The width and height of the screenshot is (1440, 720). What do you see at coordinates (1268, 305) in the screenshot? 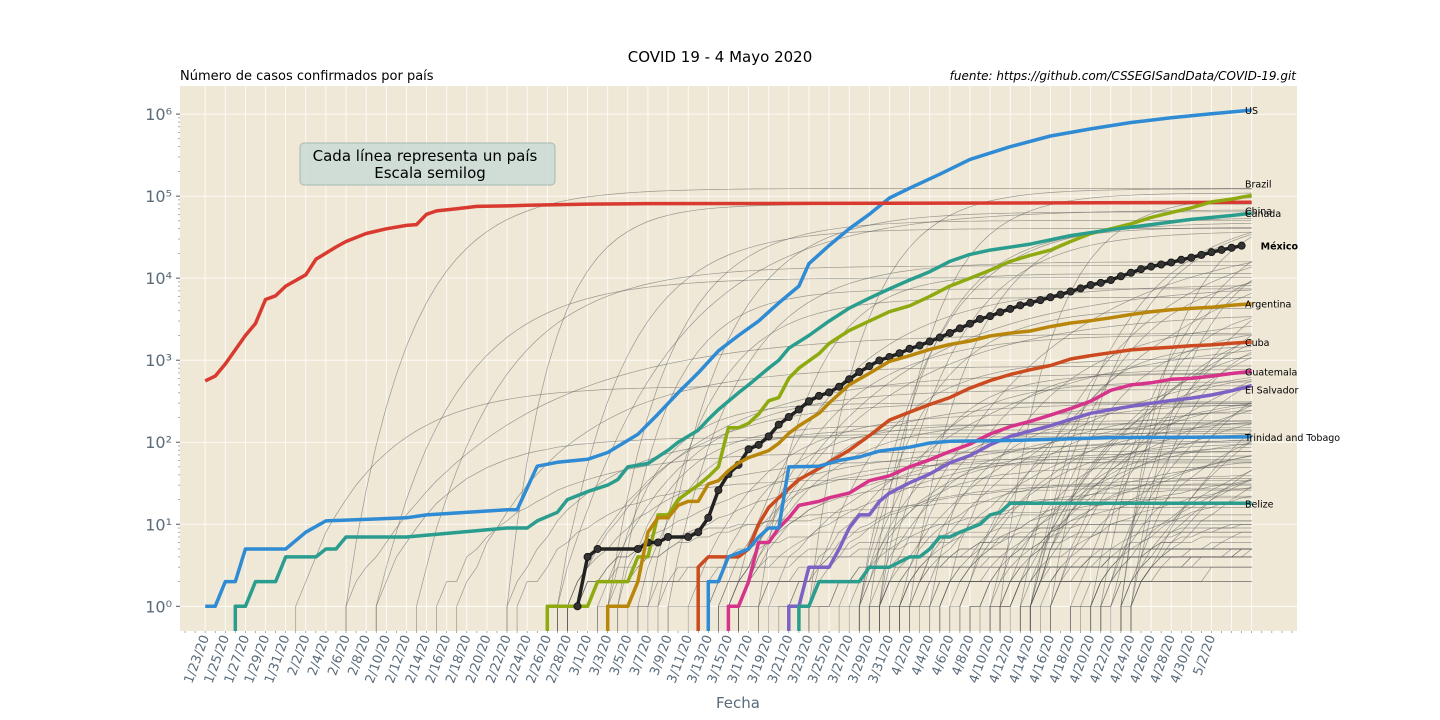
I see `series-label: Argentina` at bounding box center [1268, 305].